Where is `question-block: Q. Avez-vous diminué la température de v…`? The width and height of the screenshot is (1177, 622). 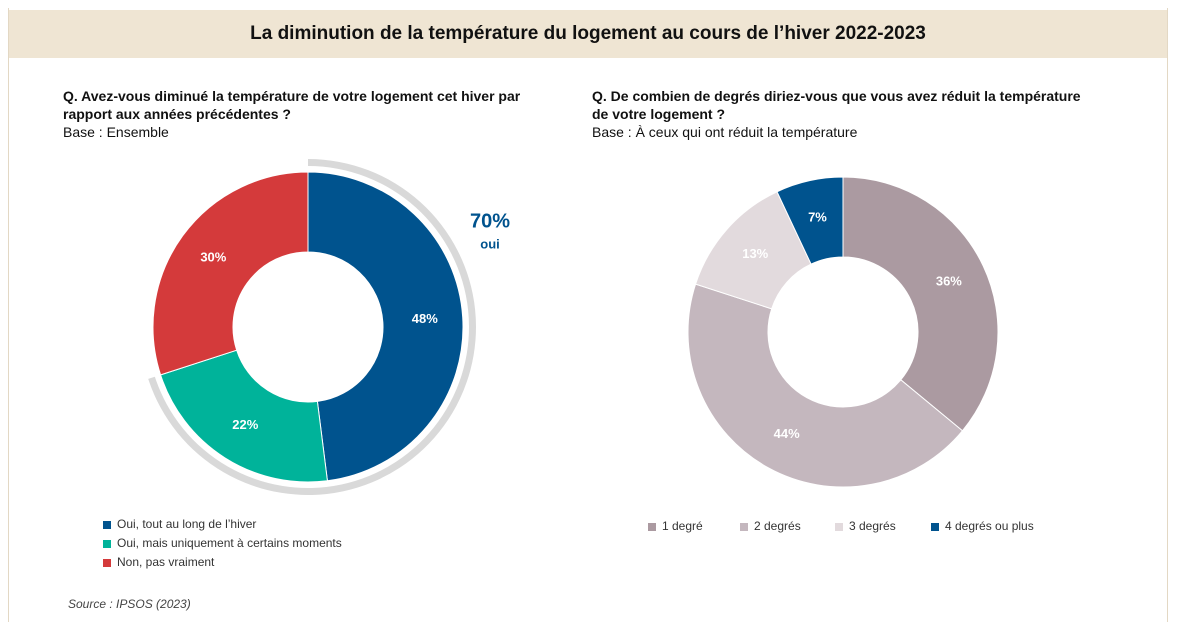 question-block: Q. Avez-vous diminué la température de v… is located at coordinates (313, 114).